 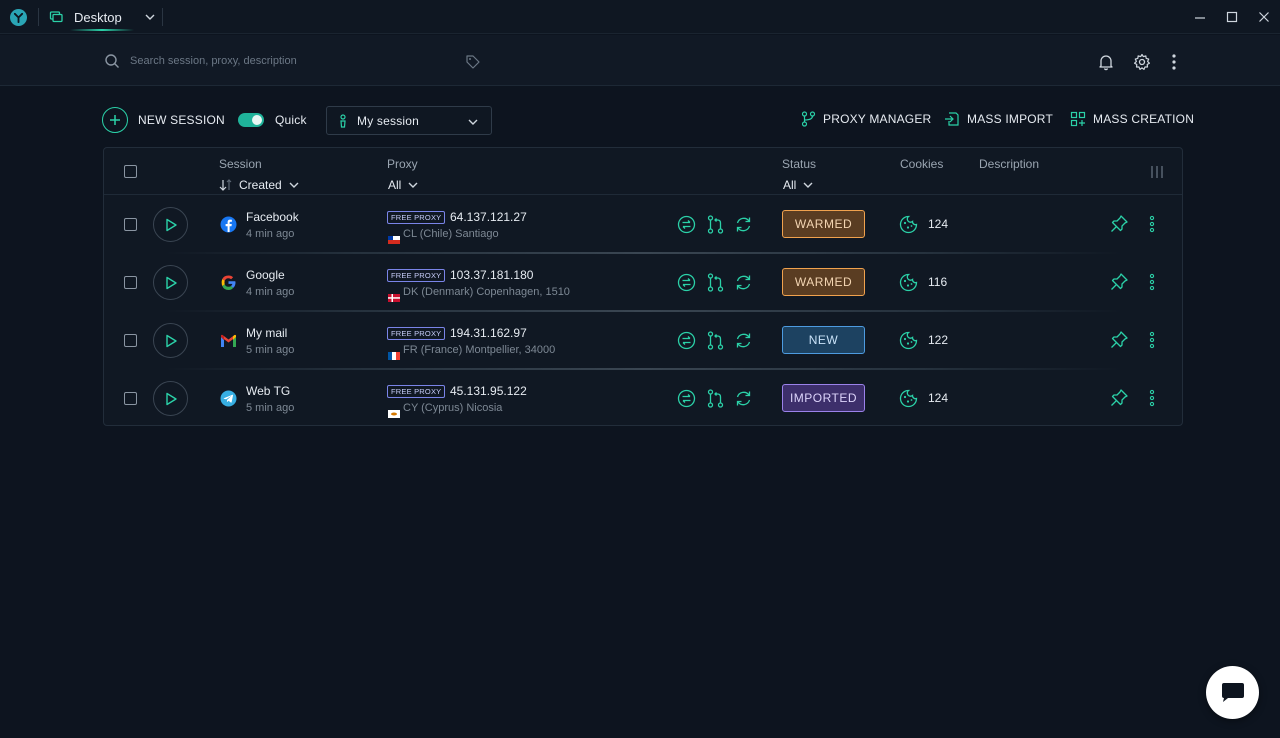 What do you see at coordinates (270, 350) in the screenshot?
I see `session-time: 5 min ago` at bounding box center [270, 350].